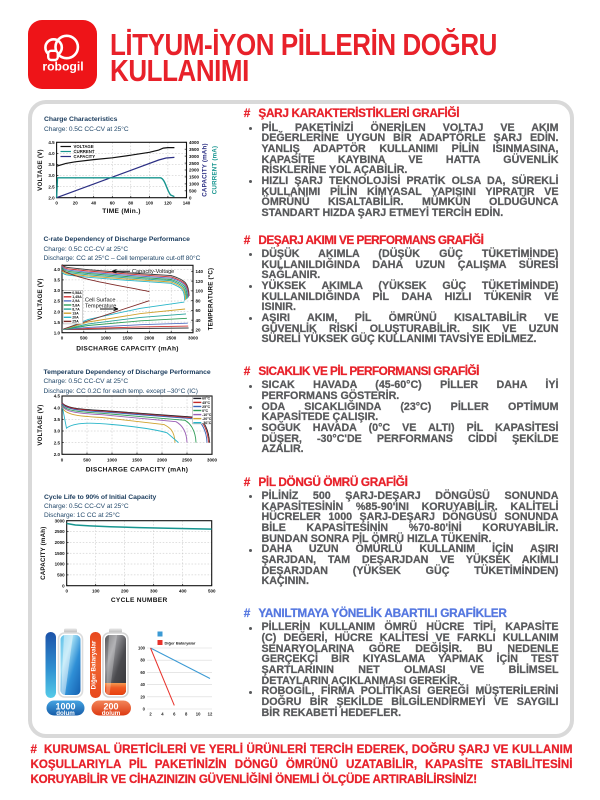 This screenshot has width=600, height=800. Describe the element at coordinates (76, 305) in the screenshot. I see `svg-text: 5,8A` at that location.